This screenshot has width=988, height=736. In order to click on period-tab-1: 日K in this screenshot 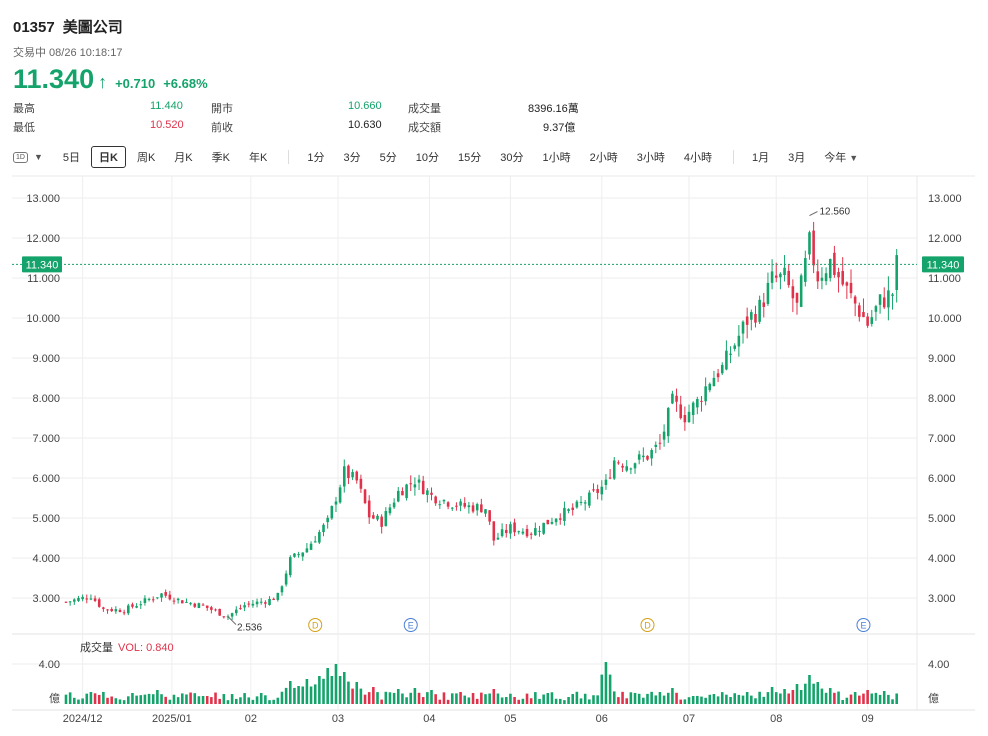, I will do `click(108, 157)`.